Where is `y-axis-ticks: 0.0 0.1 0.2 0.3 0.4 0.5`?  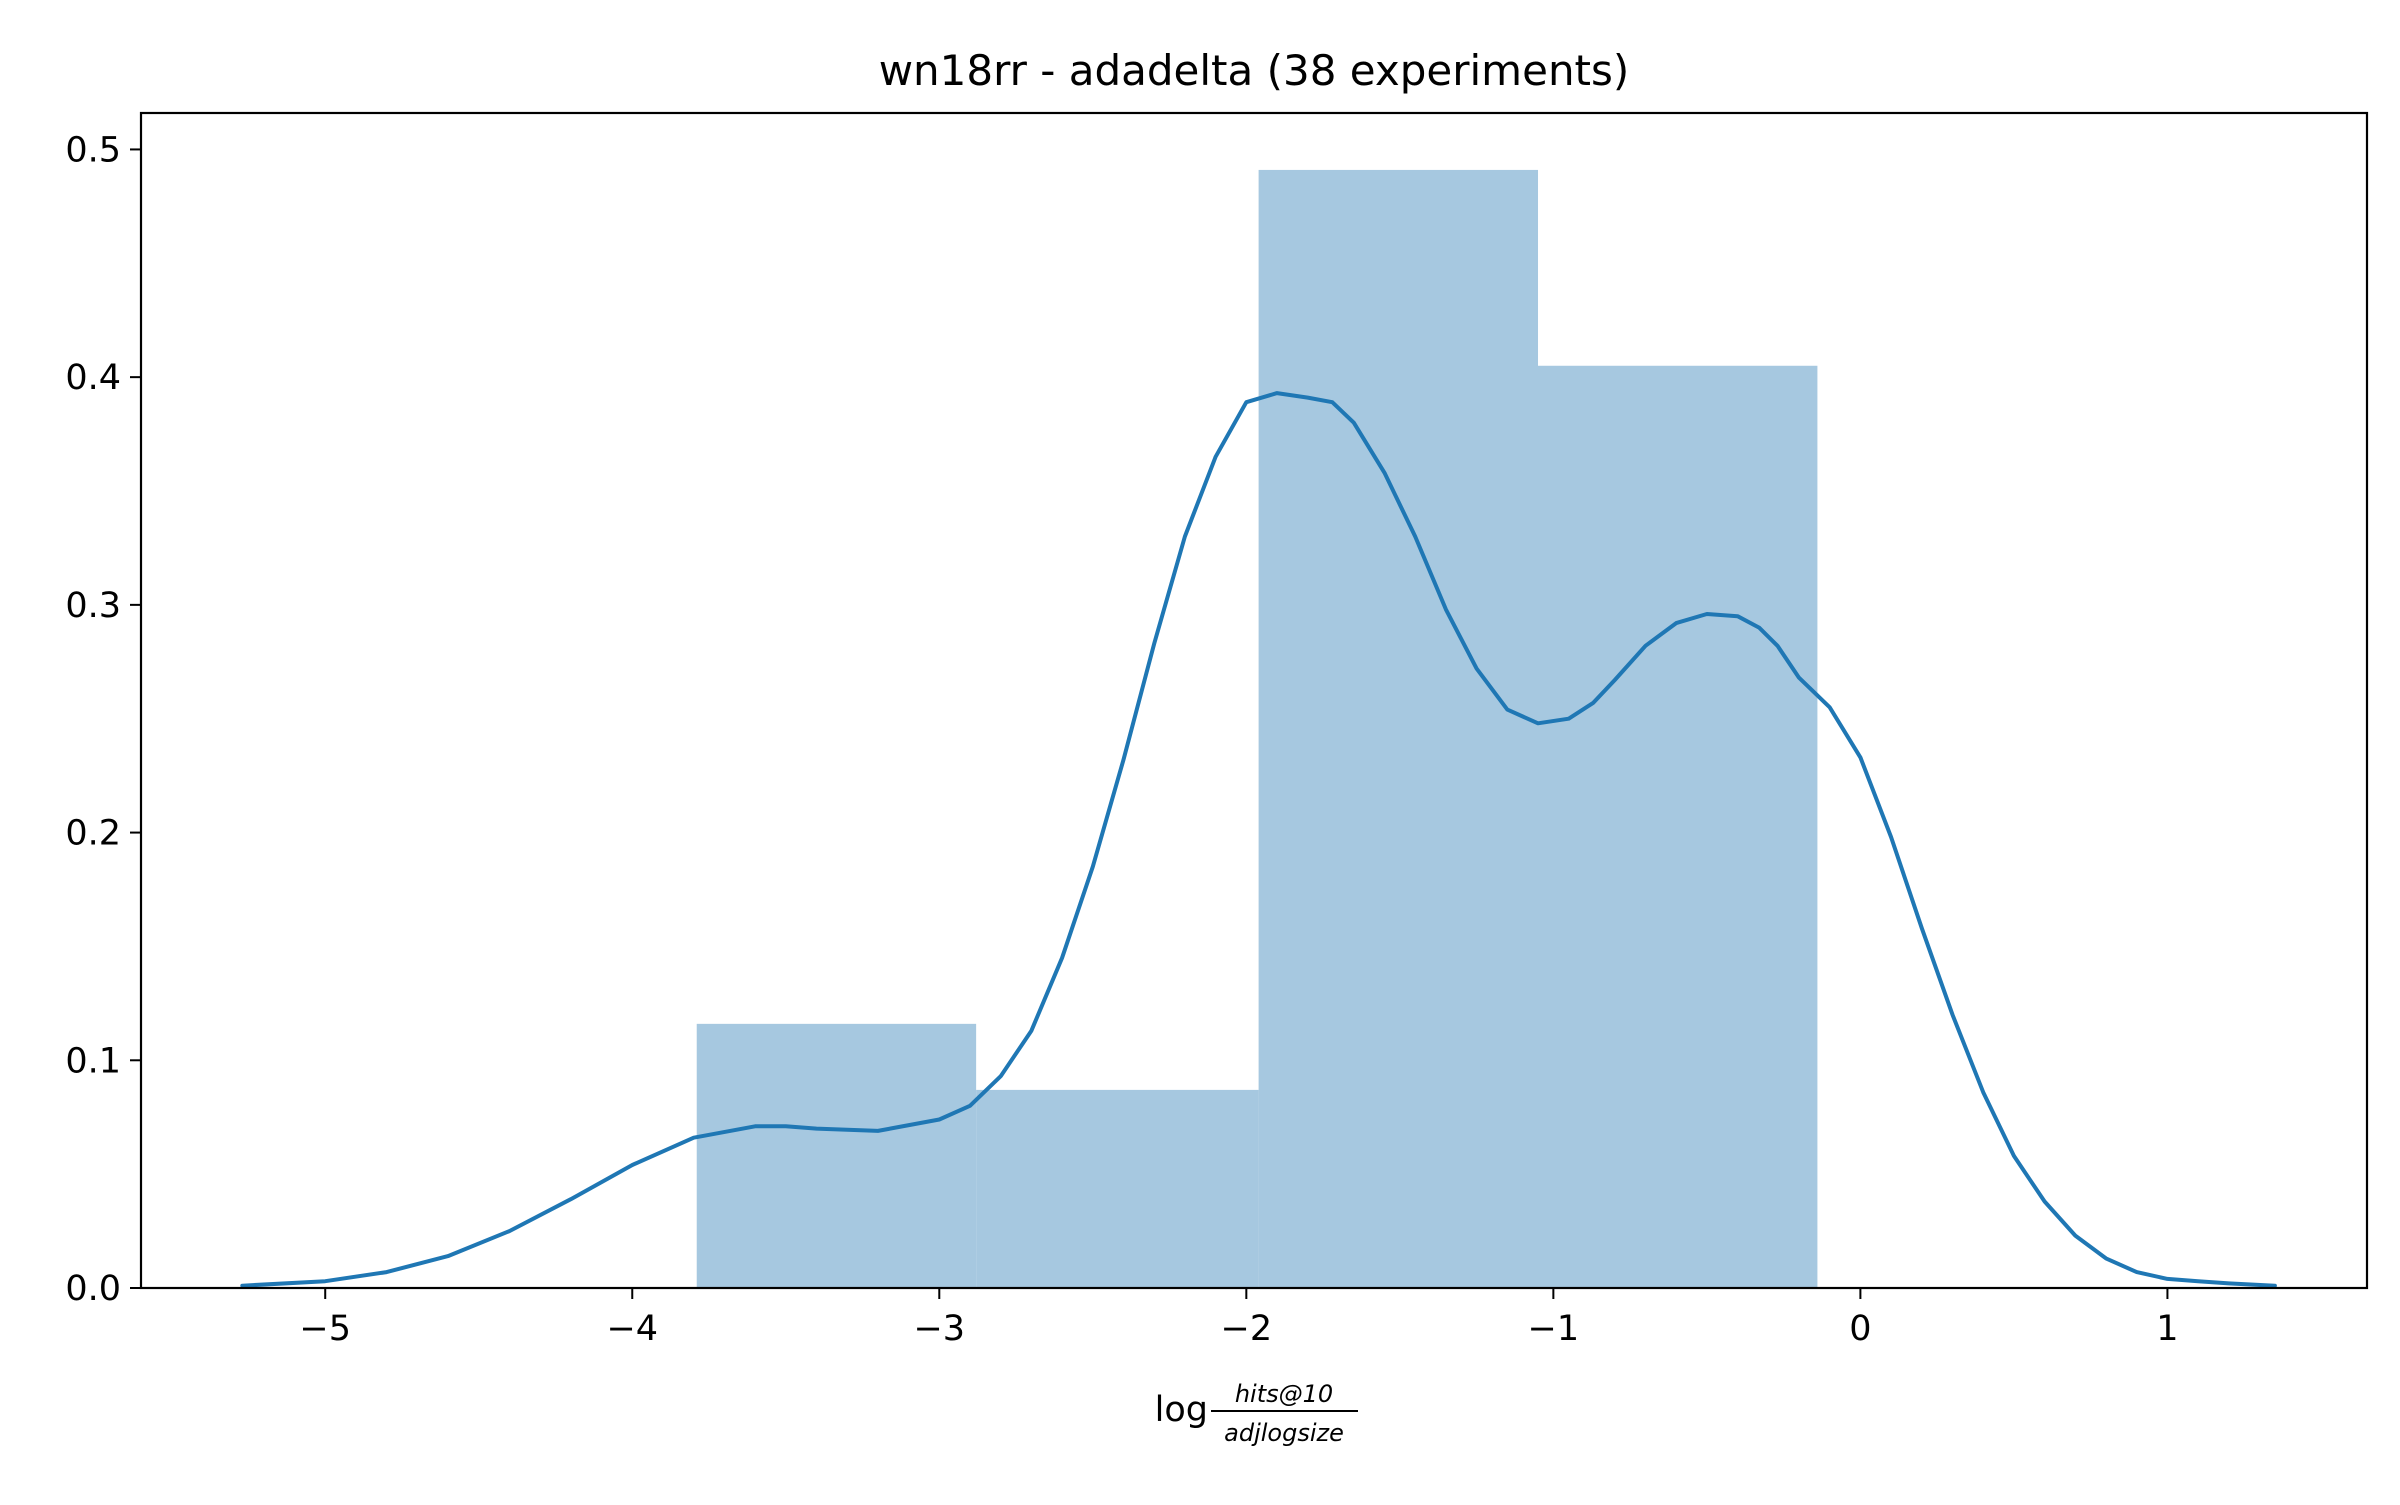
y-axis-ticks: 0.0 0.1 0.2 0.3 0.4 0.5 is located at coordinates (103, 719).